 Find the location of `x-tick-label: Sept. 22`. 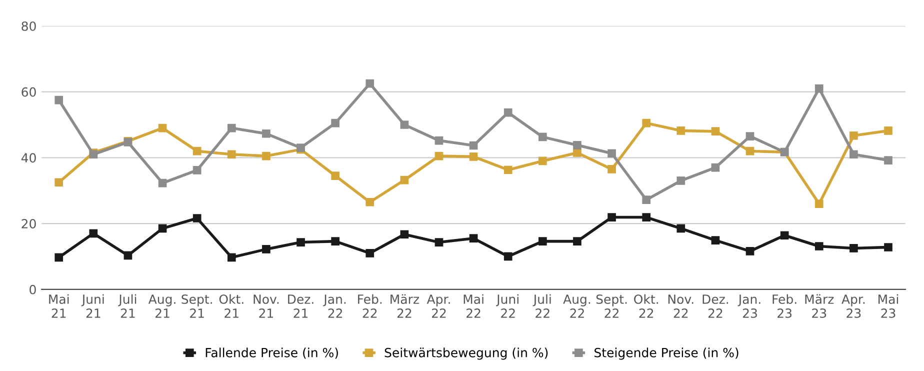

x-tick-label: Sept. 22 is located at coordinates (611, 306).